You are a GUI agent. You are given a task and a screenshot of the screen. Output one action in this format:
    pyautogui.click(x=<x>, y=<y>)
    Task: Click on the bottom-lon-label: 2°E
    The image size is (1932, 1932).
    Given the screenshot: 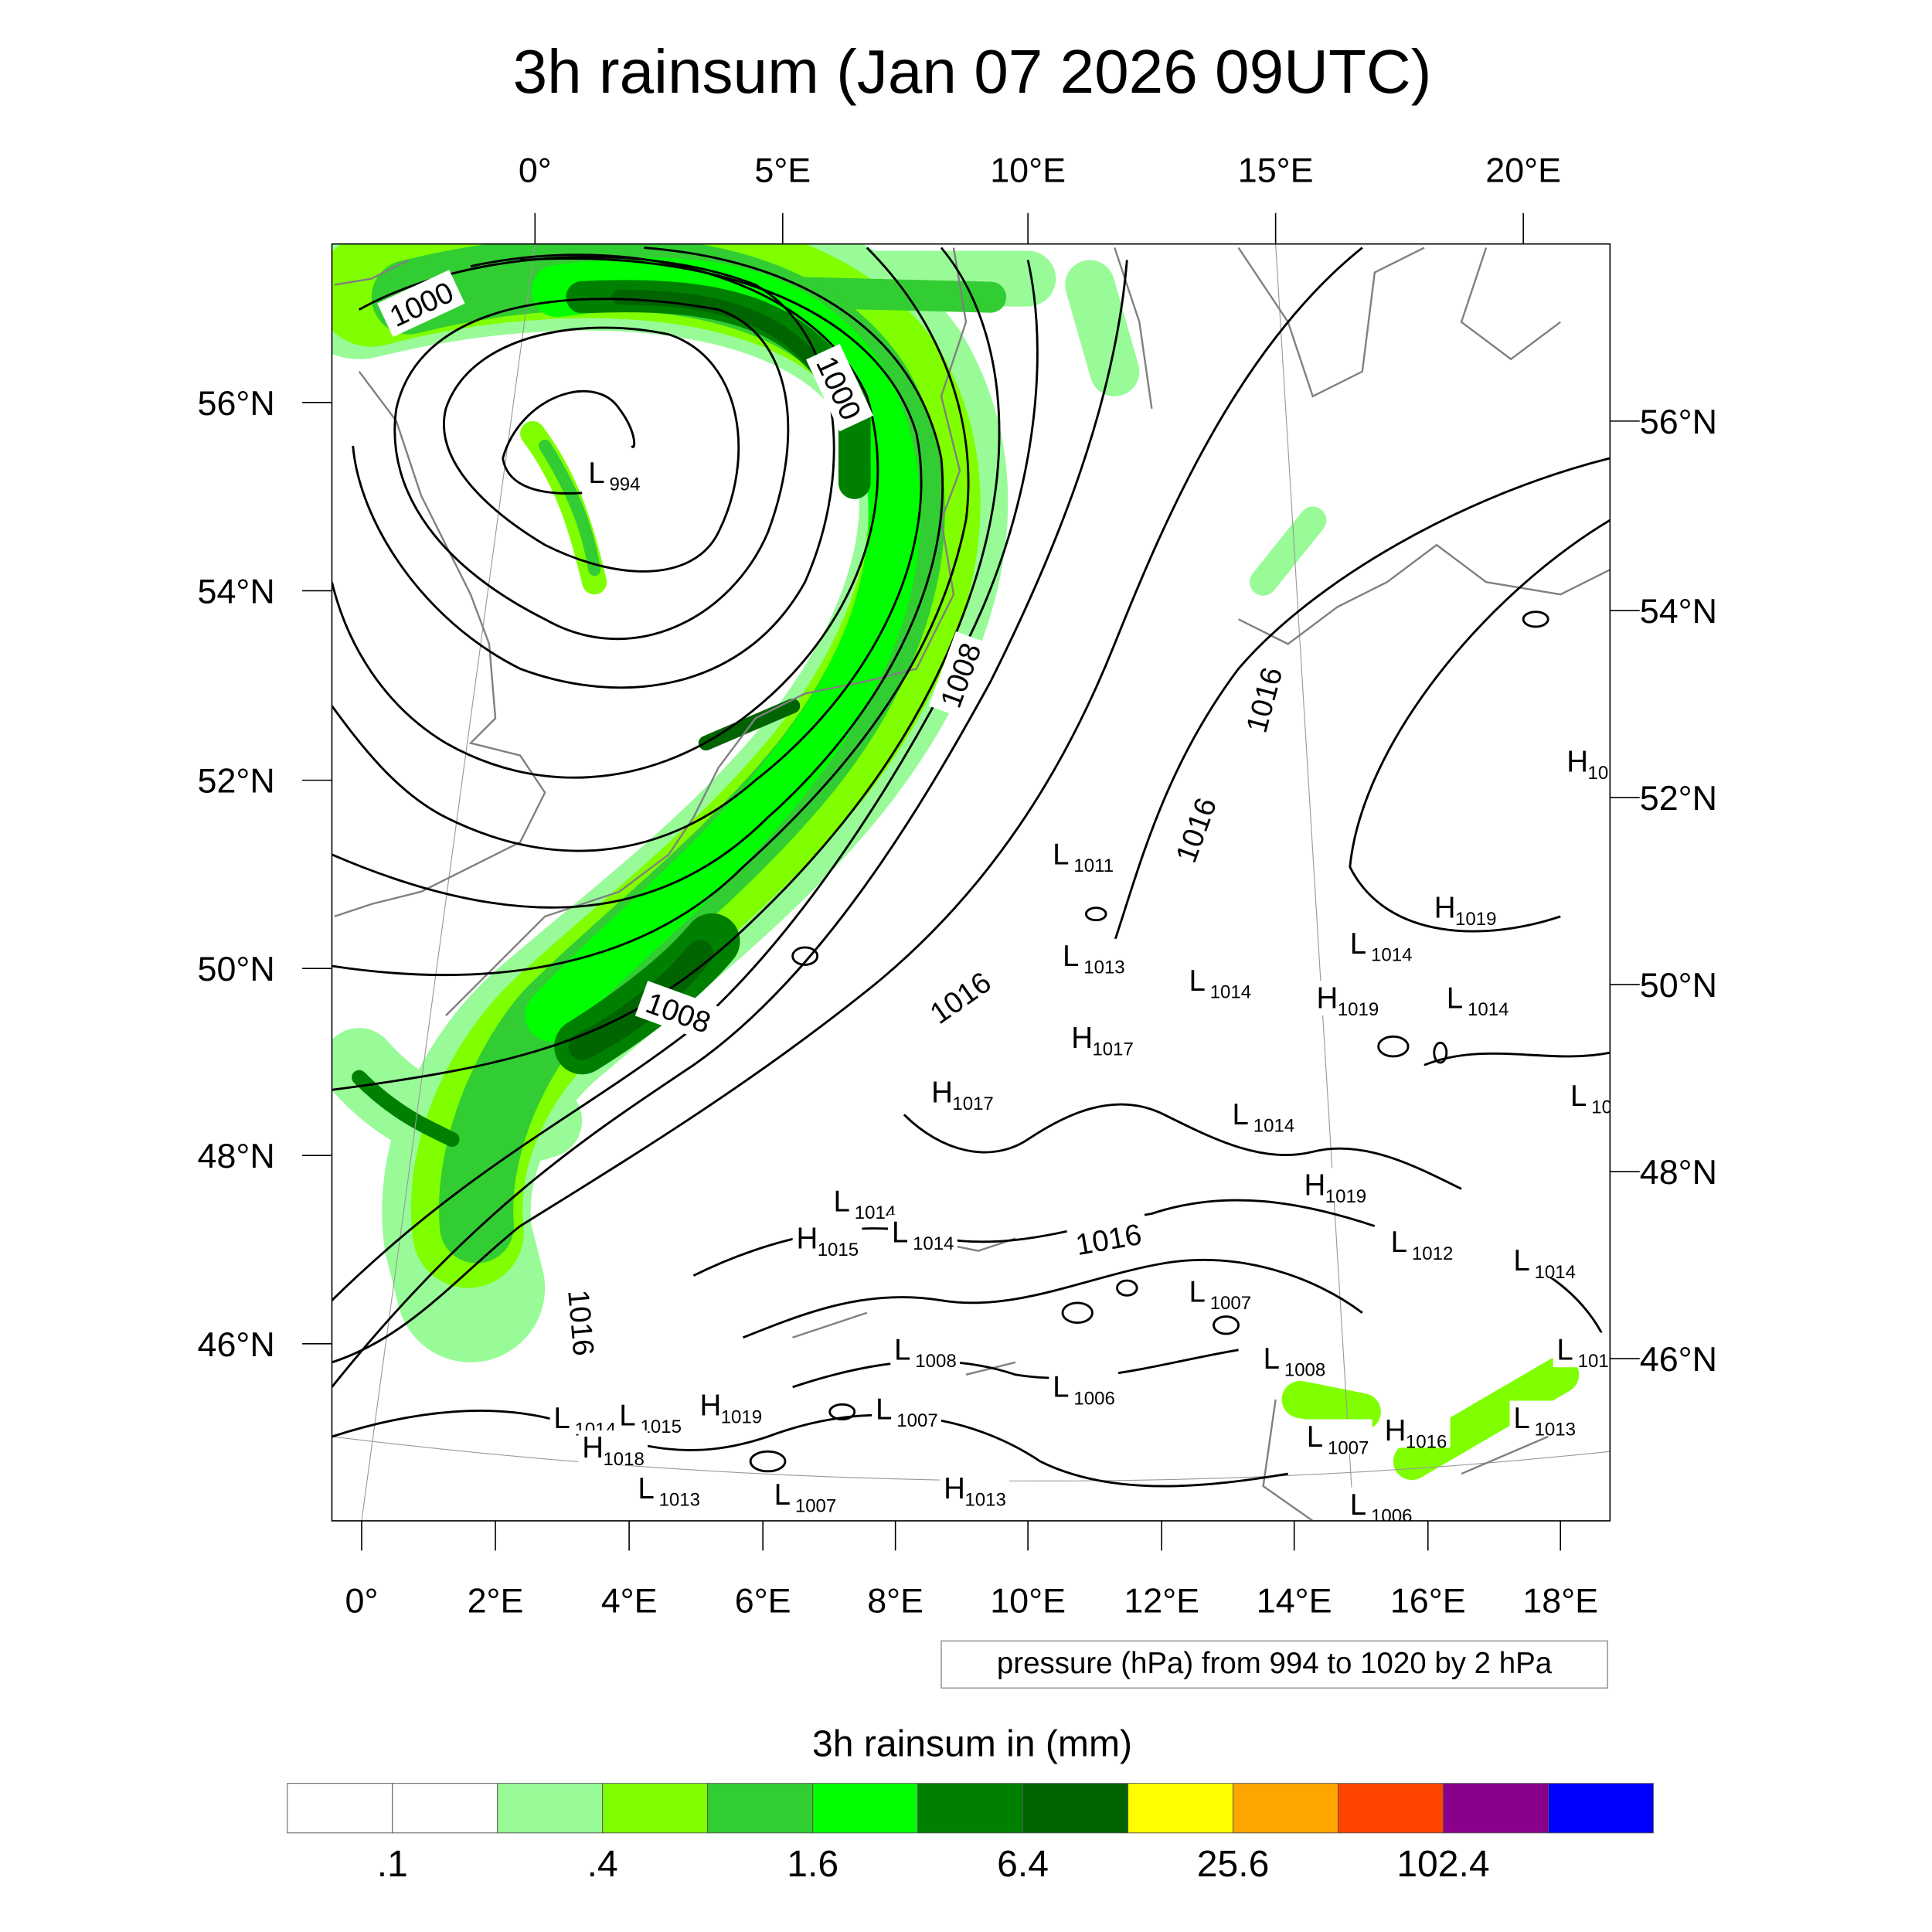 What is the action you would take?
    pyautogui.click(x=496, y=1601)
    